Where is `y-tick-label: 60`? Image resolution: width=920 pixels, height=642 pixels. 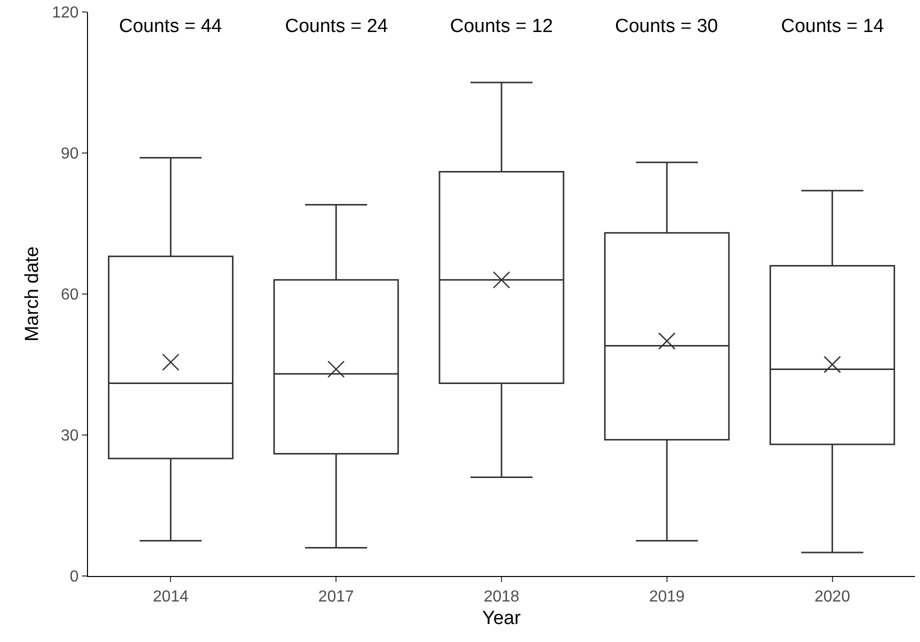
y-tick-label: 60 is located at coordinates (69, 295).